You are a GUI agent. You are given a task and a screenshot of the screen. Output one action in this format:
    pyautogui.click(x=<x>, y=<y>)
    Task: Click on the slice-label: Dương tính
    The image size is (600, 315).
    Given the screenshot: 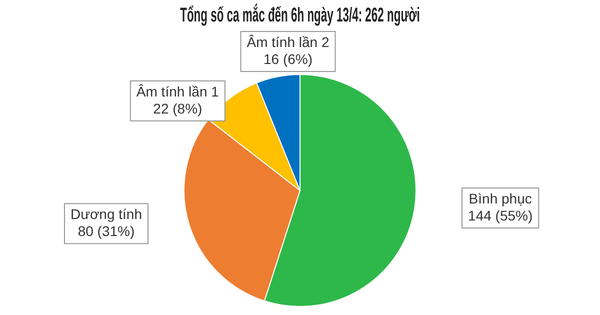 What is the action you would take?
    pyautogui.click(x=106, y=214)
    